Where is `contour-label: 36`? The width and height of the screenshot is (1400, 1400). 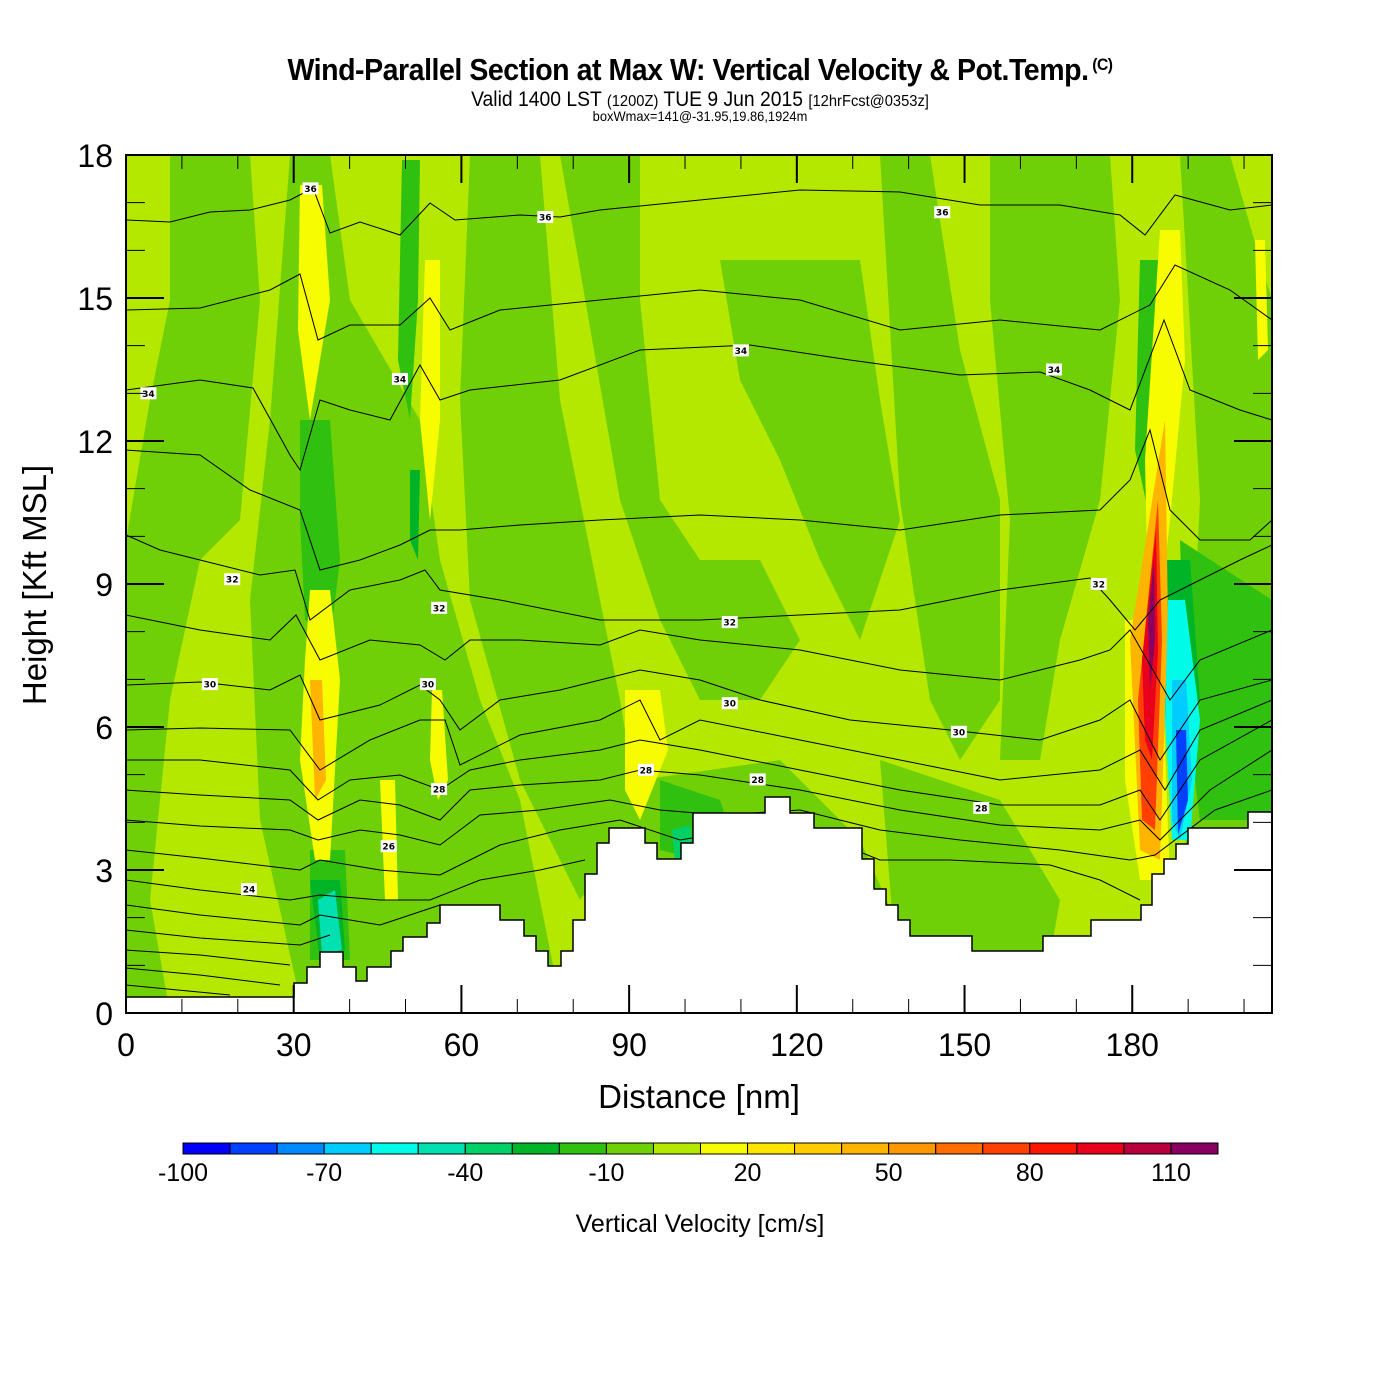 contour-label: 36 is located at coordinates (545, 217).